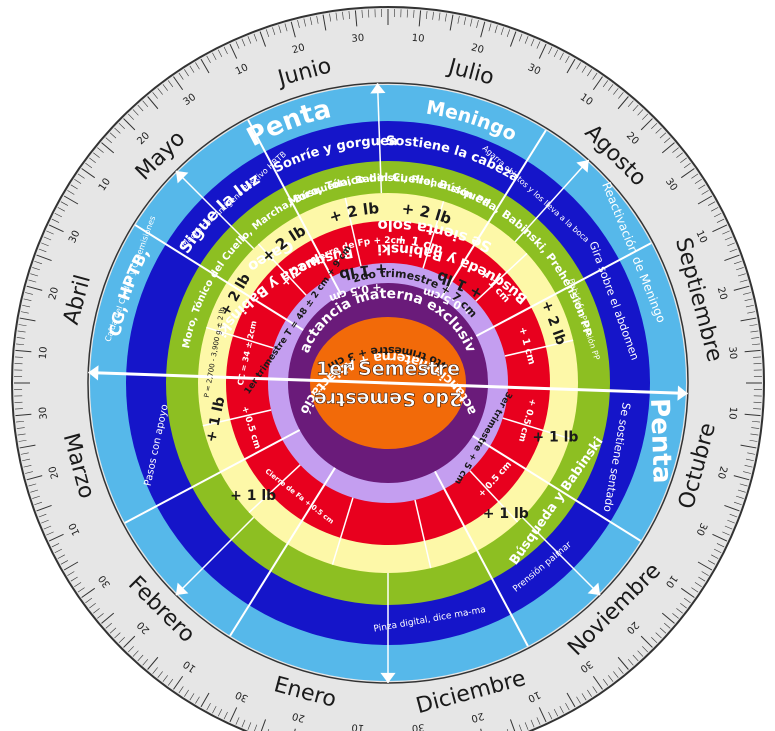  I want to click on yellow-right-3: + 1 lb, so click(506, 514).